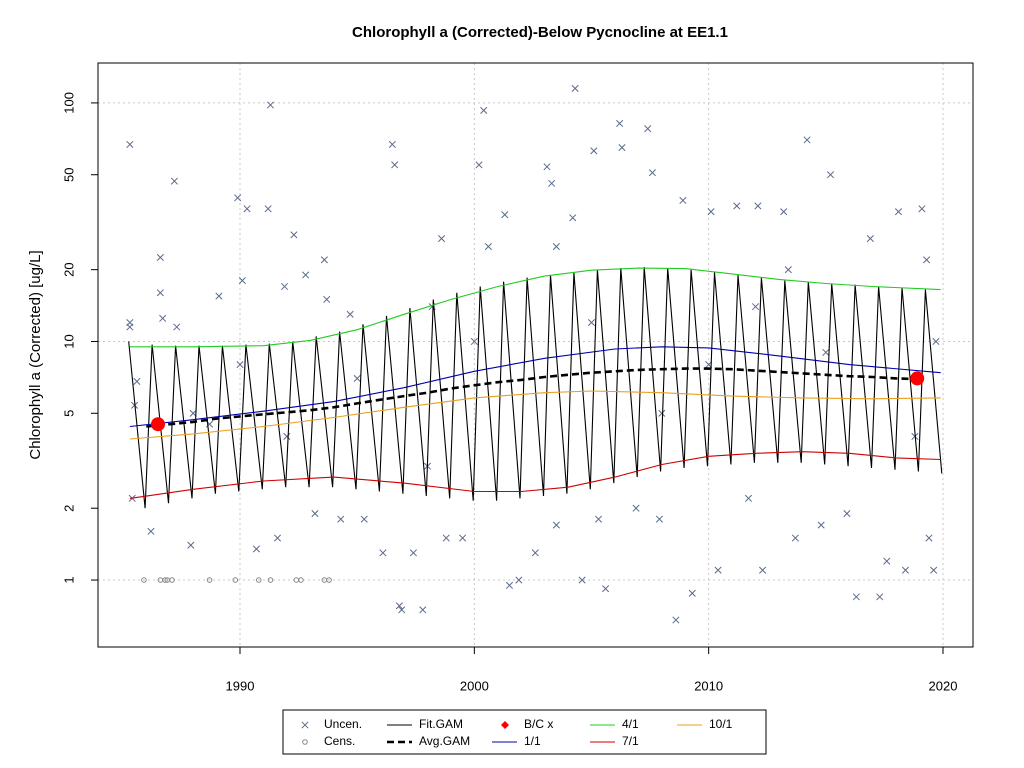 The image size is (1024, 768). What do you see at coordinates (68, 413) in the screenshot?
I see `y-tick-label: 5` at bounding box center [68, 413].